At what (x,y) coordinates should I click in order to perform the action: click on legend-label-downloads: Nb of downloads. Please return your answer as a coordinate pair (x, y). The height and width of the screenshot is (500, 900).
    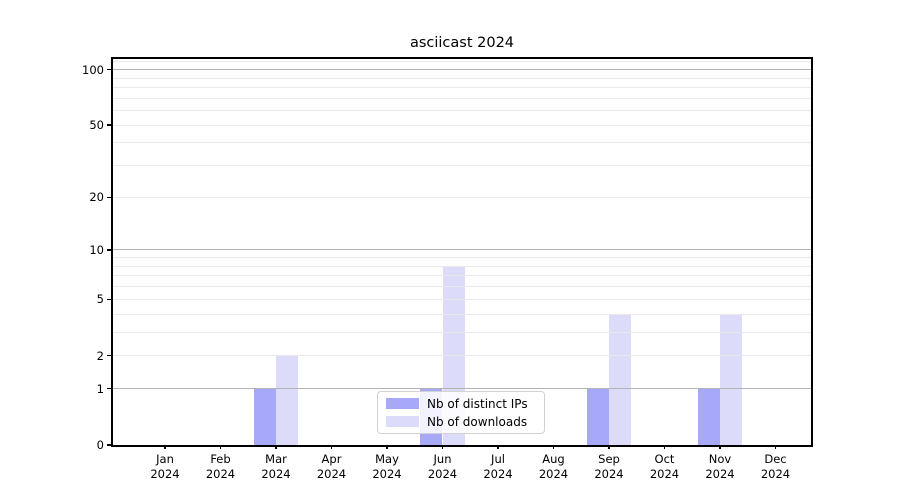
    Looking at the image, I should click on (477, 421).